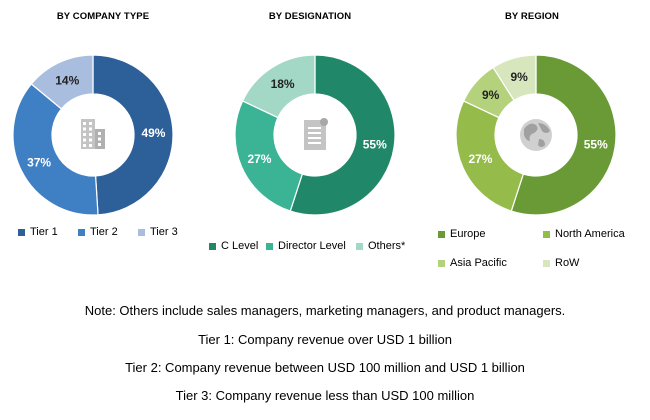 The image size is (650, 420). Describe the element at coordinates (312, 246) in the screenshot. I see `legend-label: Director Level` at that location.